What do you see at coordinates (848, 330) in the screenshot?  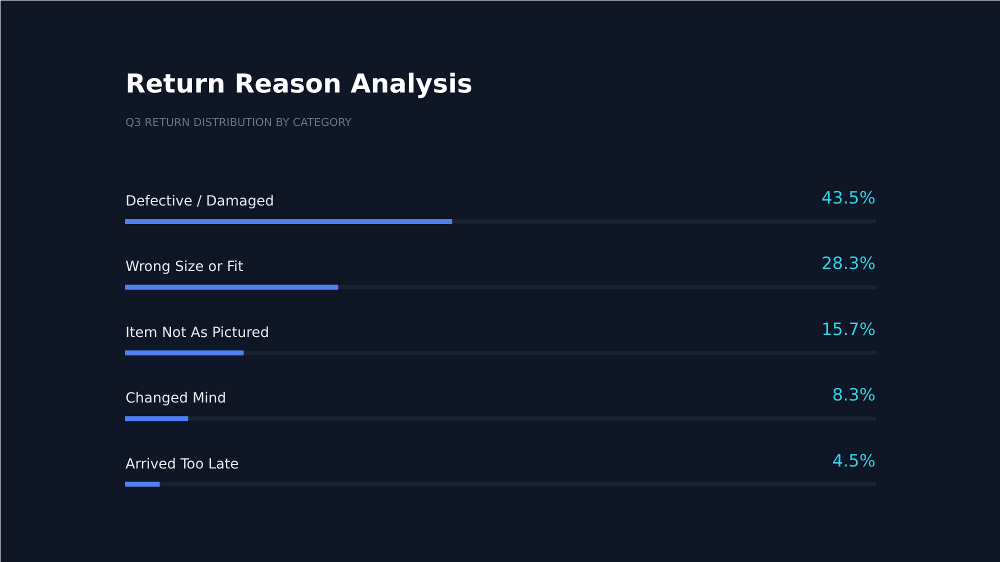 I see `data-label: 15.7%` at bounding box center [848, 330].